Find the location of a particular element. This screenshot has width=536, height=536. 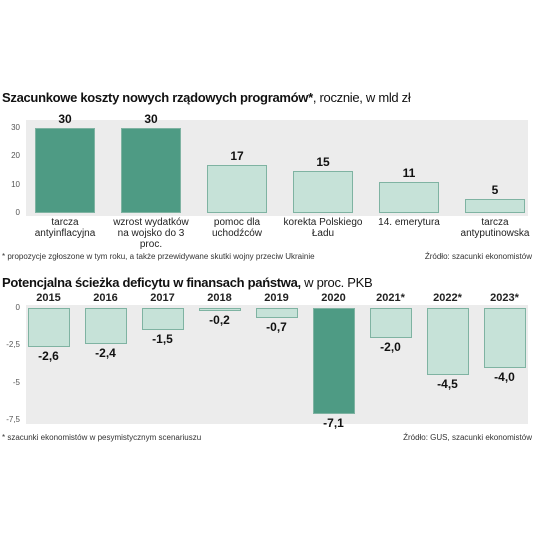

x-tick-label: 2019 is located at coordinates (276, 298).